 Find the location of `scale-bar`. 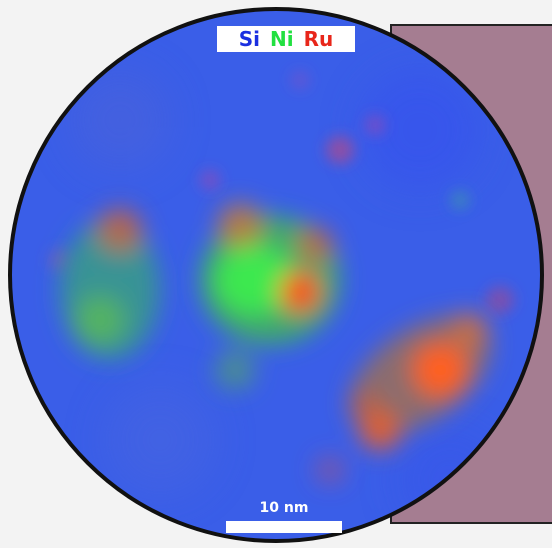

scale-bar is located at coordinates (284, 527).